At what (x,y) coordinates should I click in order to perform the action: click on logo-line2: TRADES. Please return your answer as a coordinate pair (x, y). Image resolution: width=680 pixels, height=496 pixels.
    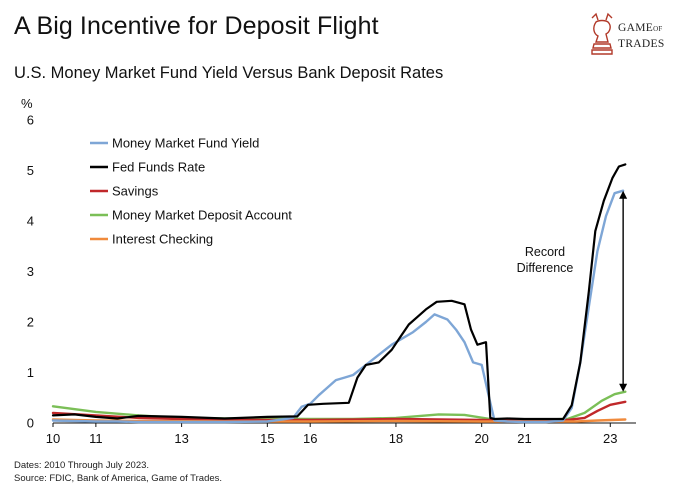
    Looking at the image, I should click on (641, 44).